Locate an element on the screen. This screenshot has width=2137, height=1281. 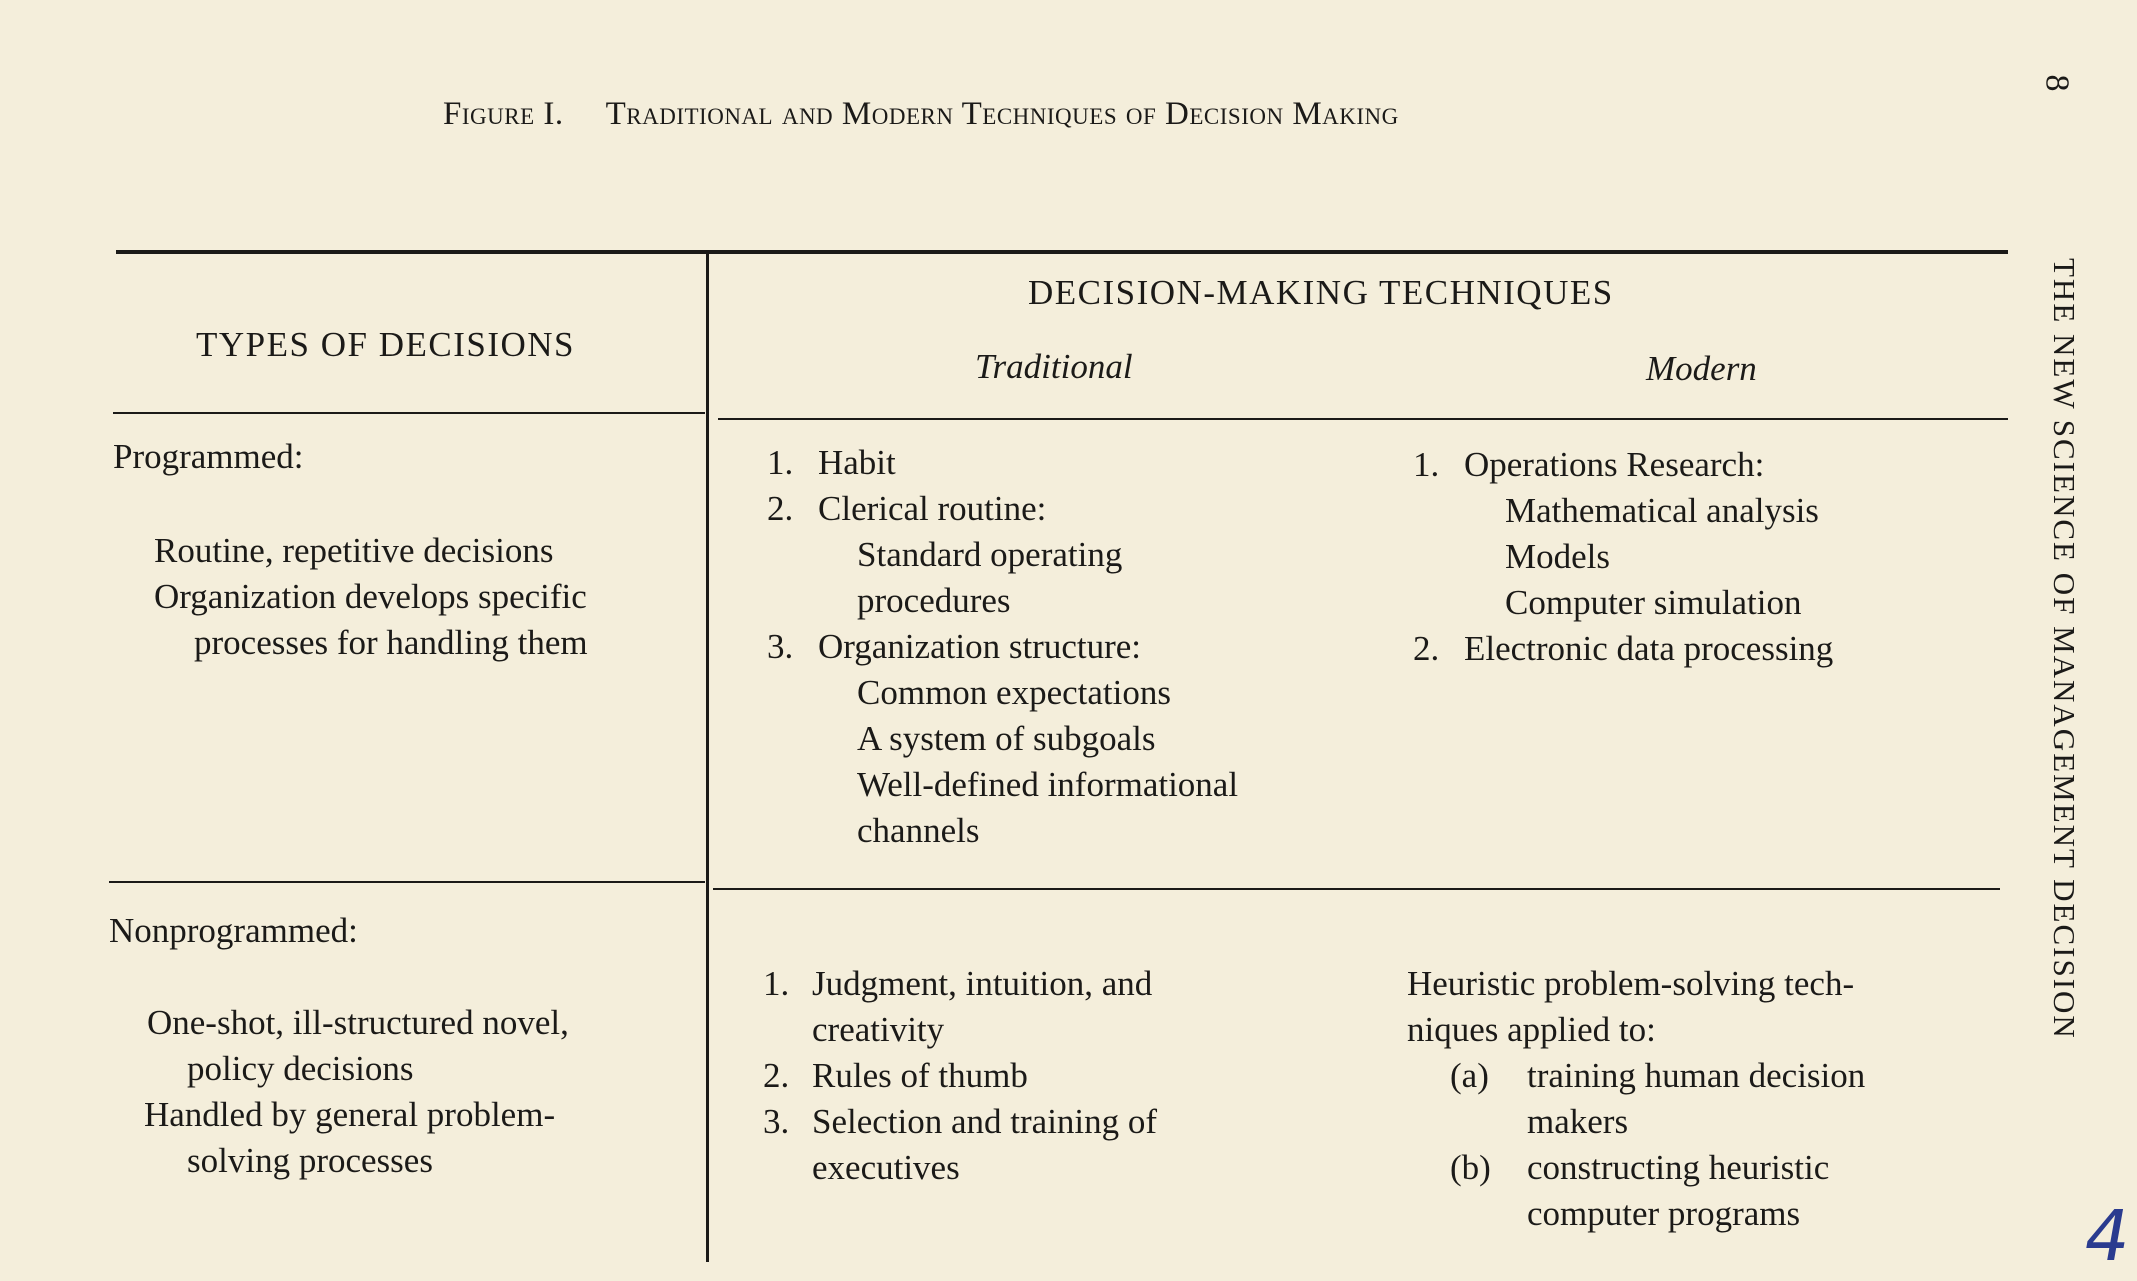
row-description-line: Organization develops specific is located at coordinates (370, 596).